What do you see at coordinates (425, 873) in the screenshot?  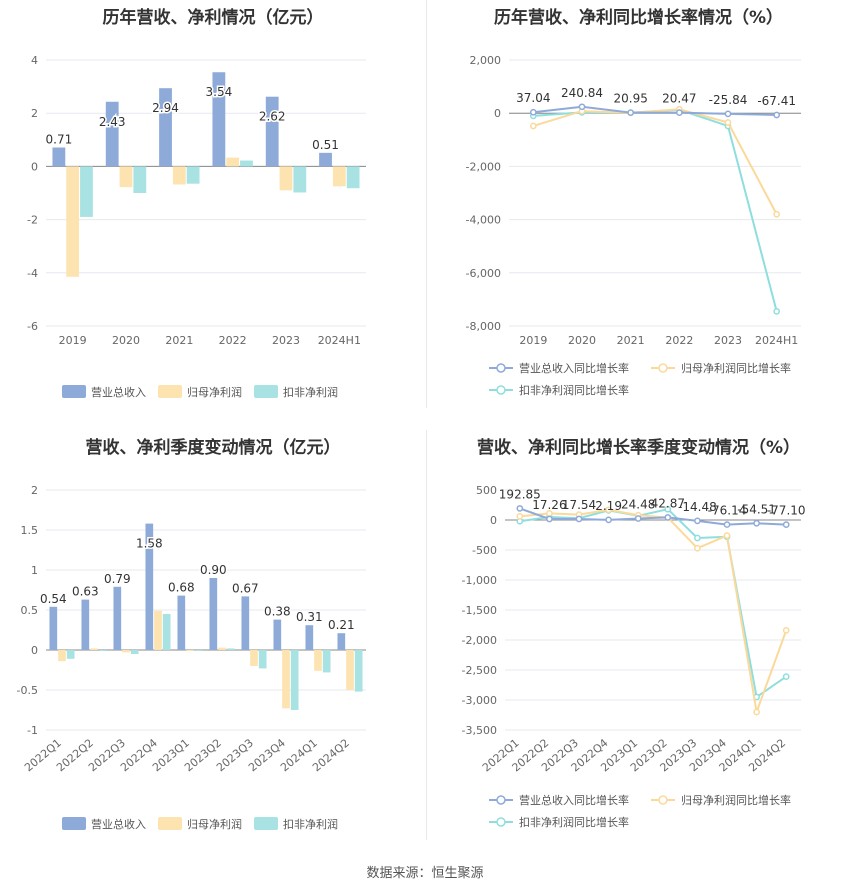 I see `data-source-footer: 数据来源：恒生聚源` at bounding box center [425, 873].